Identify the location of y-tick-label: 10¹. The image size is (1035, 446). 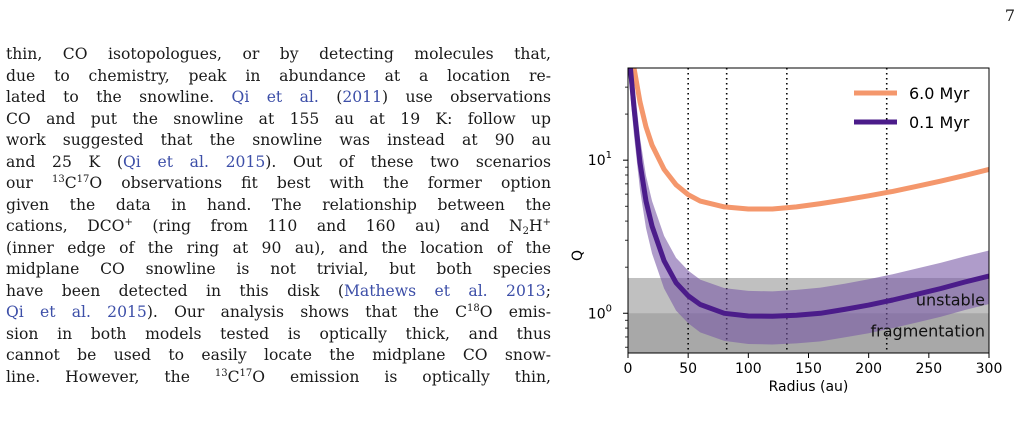
(600, 159).